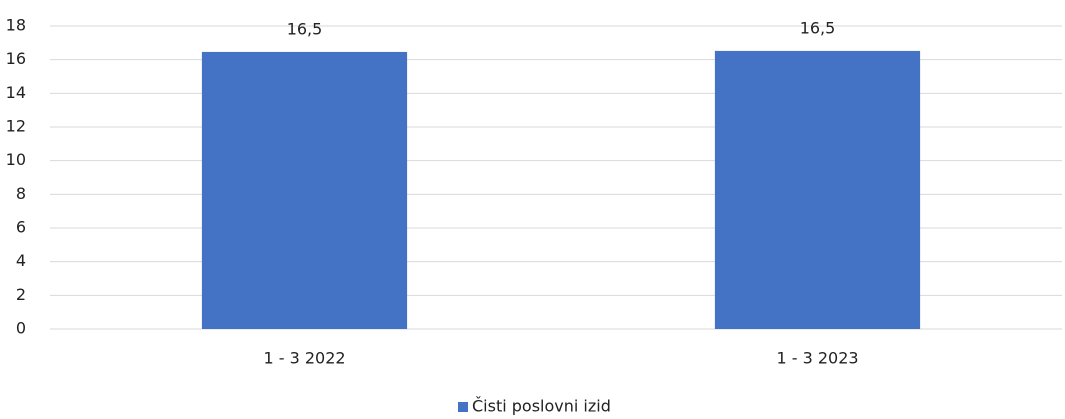 This screenshot has height=419, width=1065. What do you see at coordinates (21, 328) in the screenshot?
I see `y-tick-label: 0` at bounding box center [21, 328].